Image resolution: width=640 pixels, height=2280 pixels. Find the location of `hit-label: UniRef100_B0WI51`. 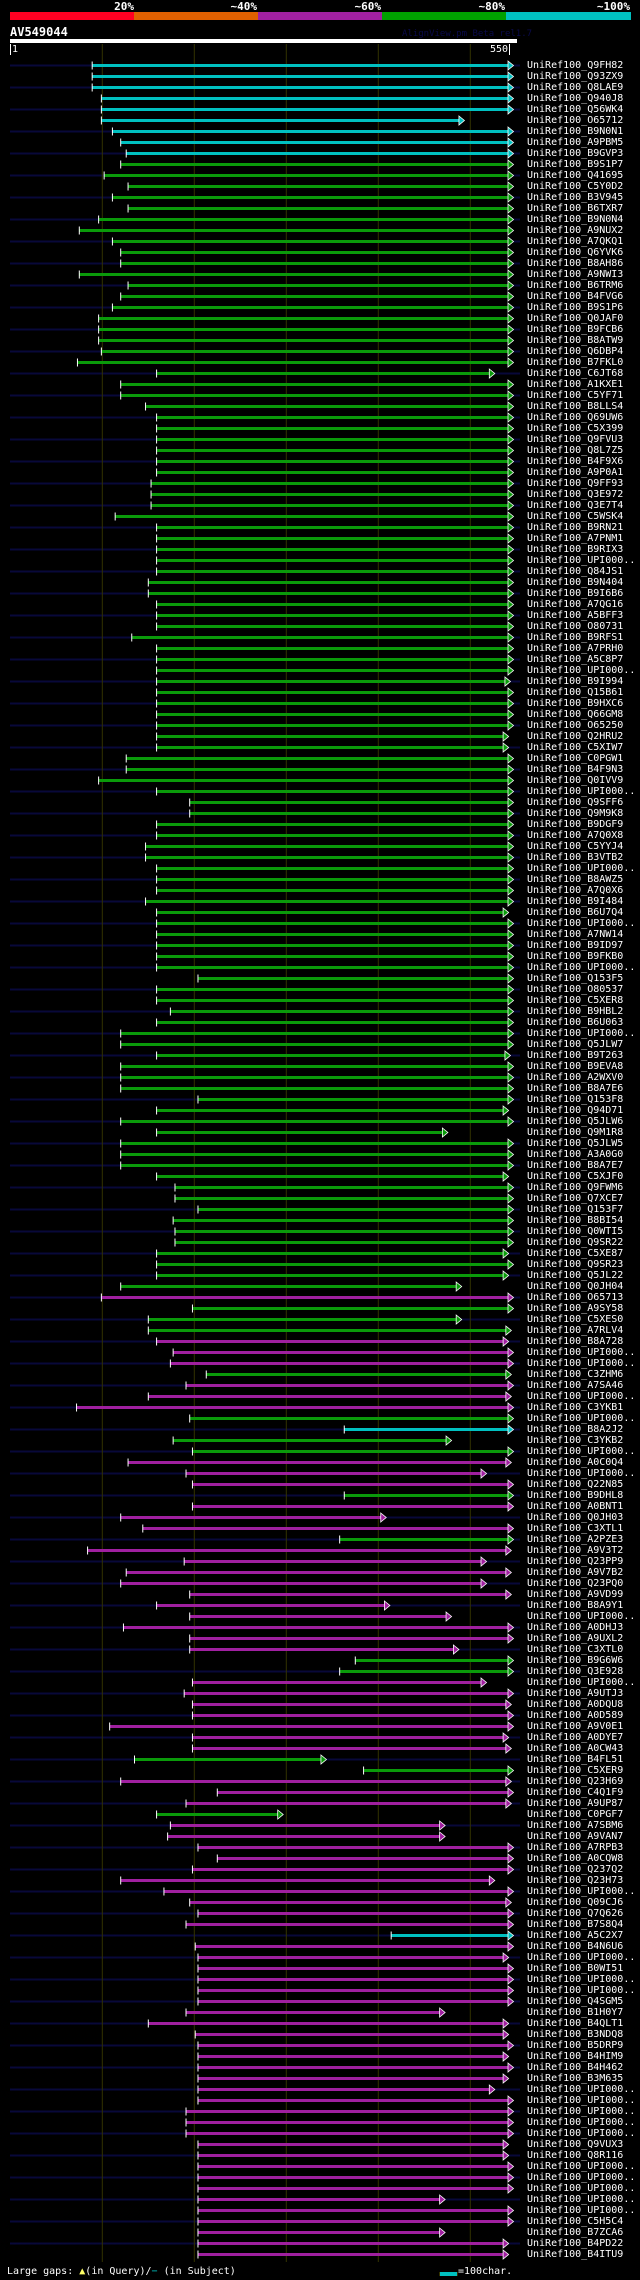

hit-label: UniRef100_B0WI51 is located at coordinates (575, 1968).